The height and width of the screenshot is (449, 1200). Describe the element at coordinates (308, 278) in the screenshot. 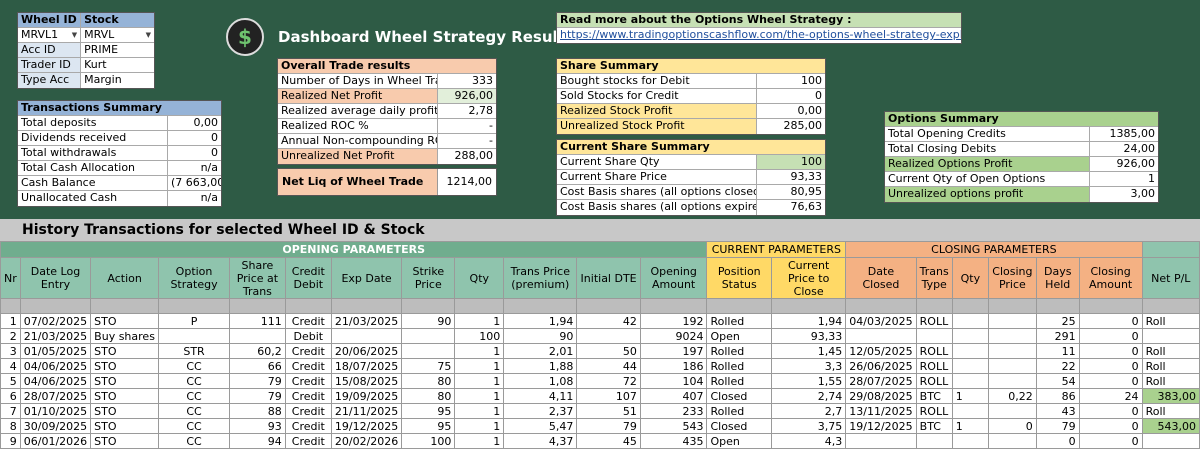

I see `column-header: Credit Debit` at that location.